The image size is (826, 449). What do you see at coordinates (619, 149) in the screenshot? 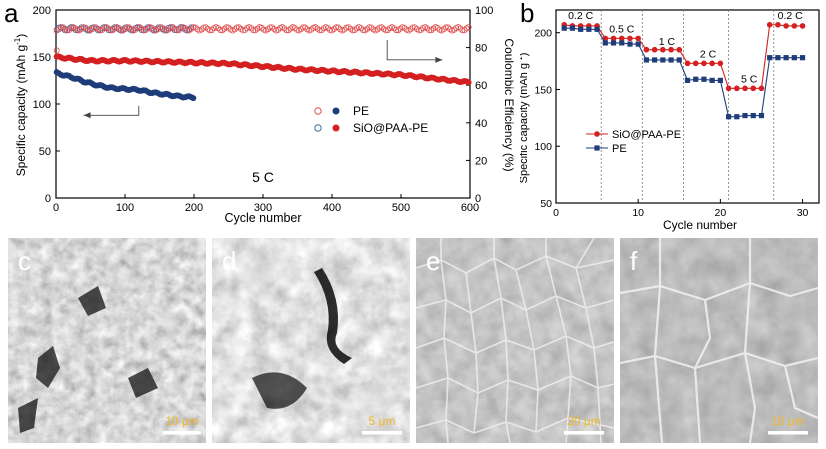
I see `legend-label-pe: PE` at bounding box center [619, 149].